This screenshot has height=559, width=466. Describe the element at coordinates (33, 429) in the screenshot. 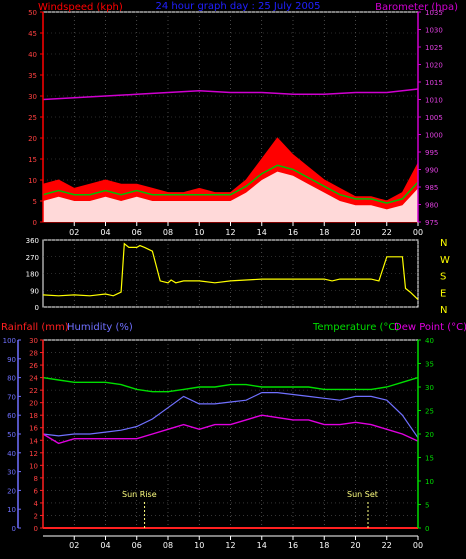

I see `rain-tick-label: 16` at that location.